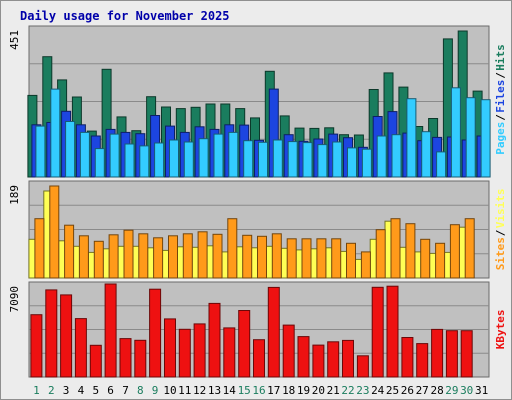 This screenshot has width=512, height=400. I want to click on x-tick-day-22: 22, so click(347, 390).